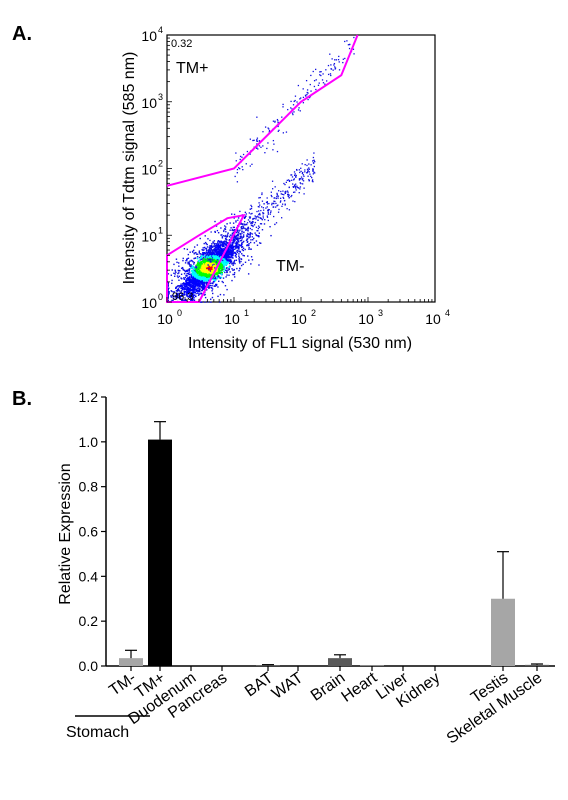  I want to click on x-tick-exponent: 2, so click(313, 313).